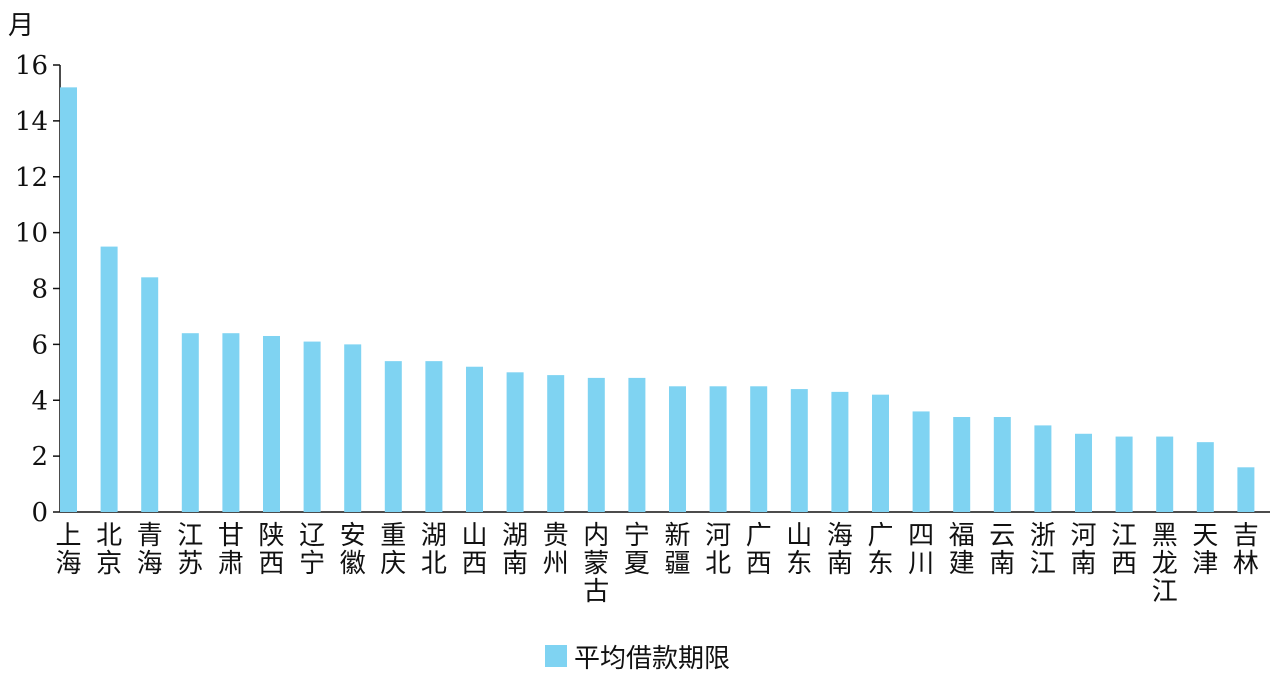  I want to click on legend-swatch, so click(556, 656).